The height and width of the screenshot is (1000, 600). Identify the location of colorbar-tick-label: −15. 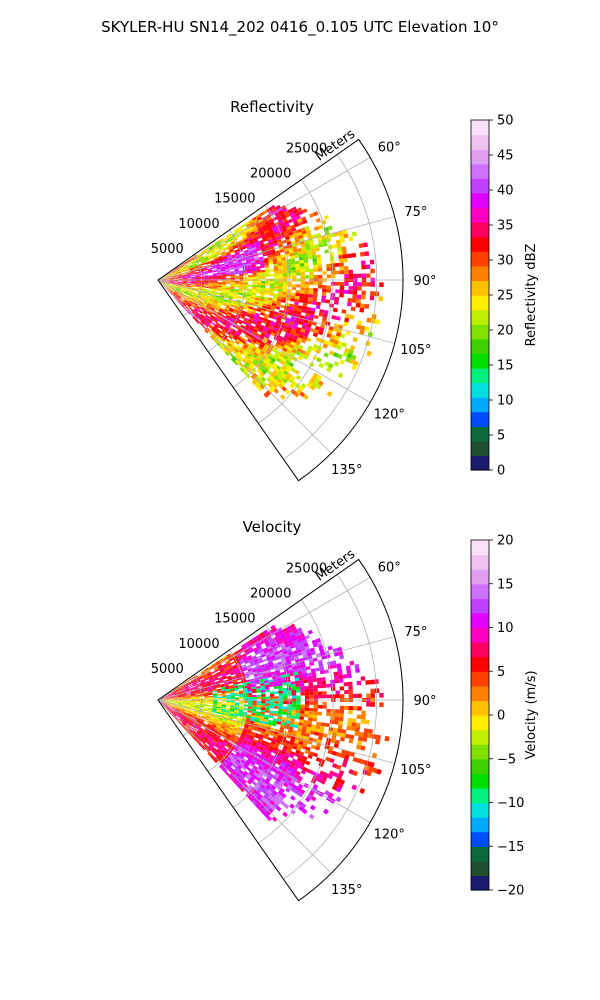
(510, 847).